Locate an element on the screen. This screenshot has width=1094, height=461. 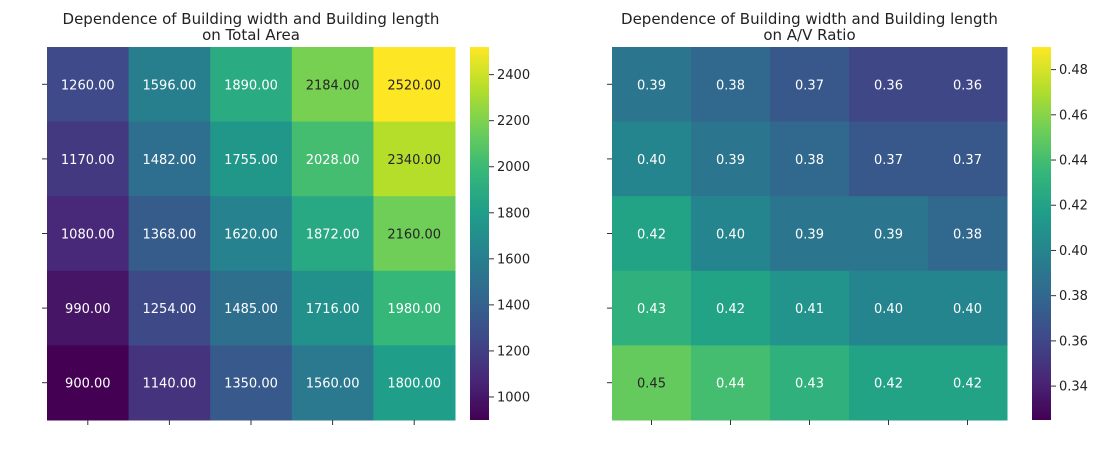
cell-label: 1755.00 is located at coordinates (251, 160).